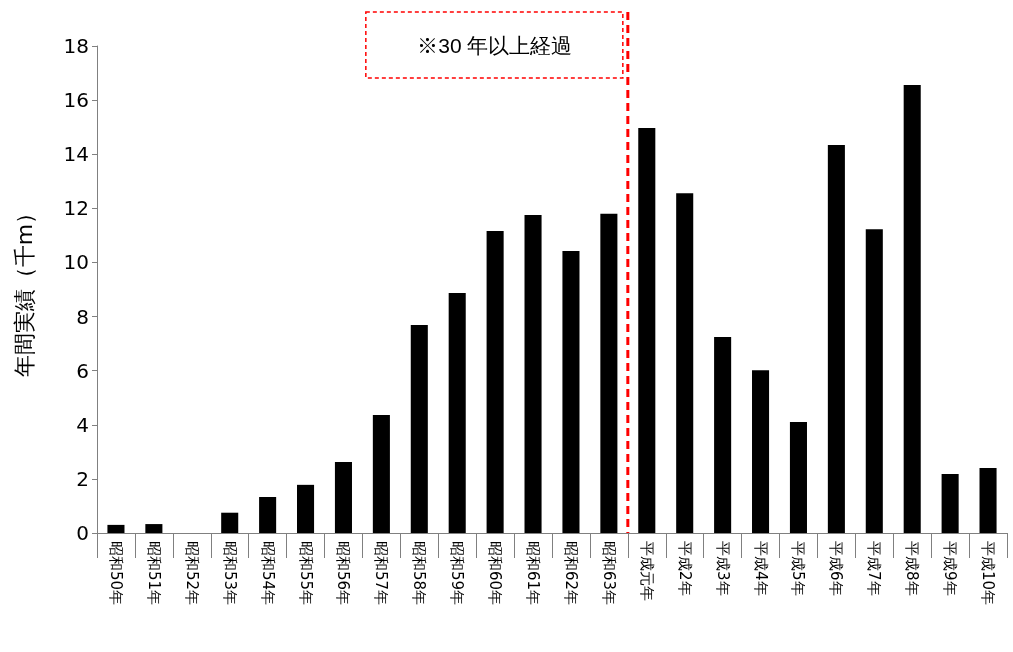 Image resolution: width=1013 pixels, height=652 pixels. Describe the element at coordinates (570, 573) in the screenshot. I see `x-tick-label: 昭和62年` at that location.